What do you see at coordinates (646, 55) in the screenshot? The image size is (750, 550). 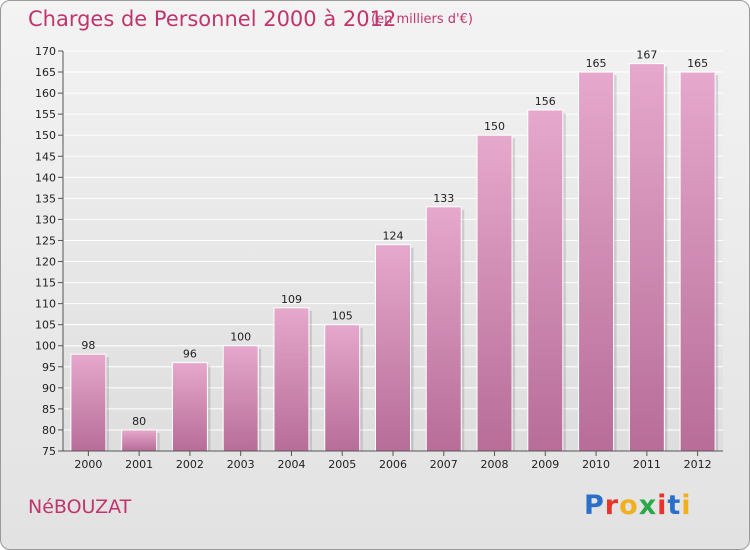 I see `data-label-2011: 167` at bounding box center [646, 55].